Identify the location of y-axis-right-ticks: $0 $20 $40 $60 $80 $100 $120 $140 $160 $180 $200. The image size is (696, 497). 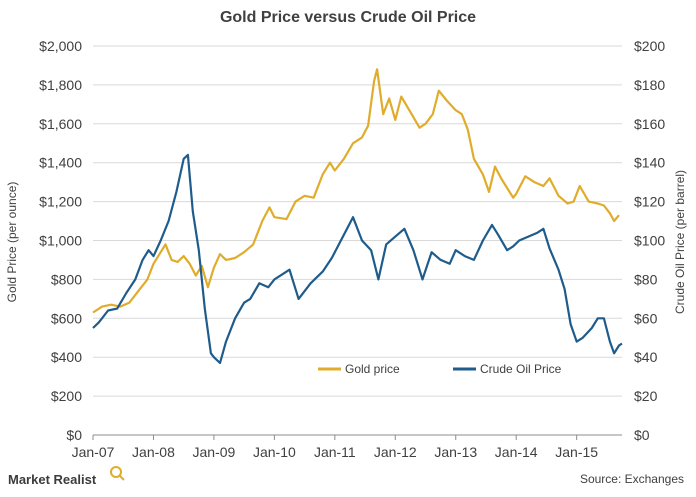
(649, 240).